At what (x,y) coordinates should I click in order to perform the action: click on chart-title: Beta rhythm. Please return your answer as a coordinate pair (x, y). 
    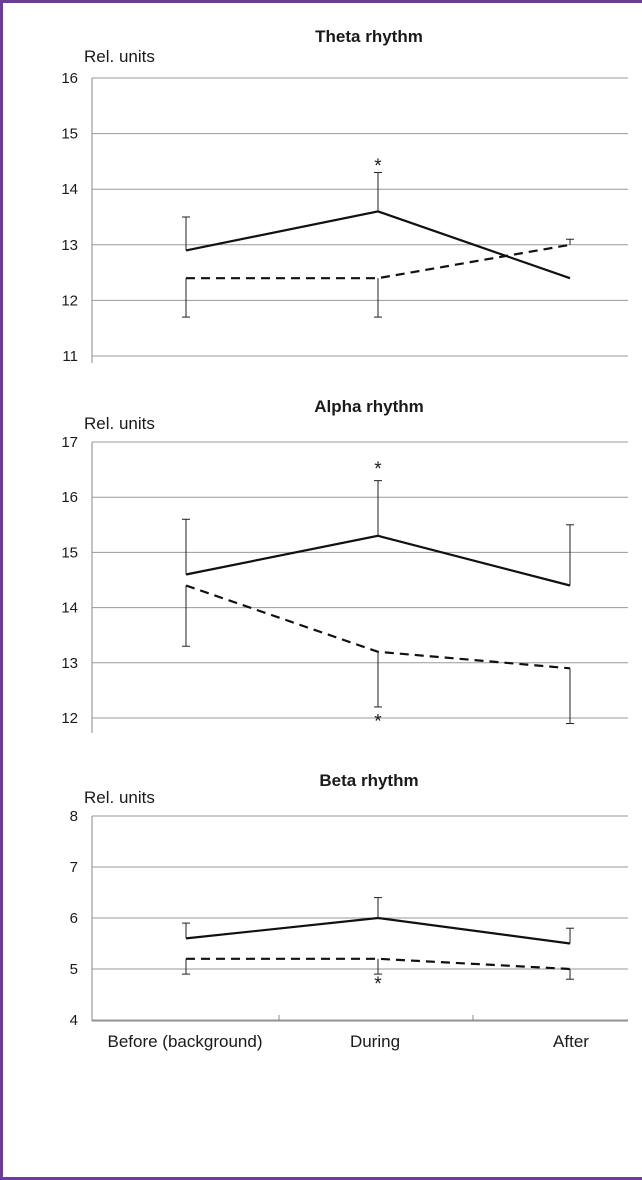
    Looking at the image, I should click on (368, 780).